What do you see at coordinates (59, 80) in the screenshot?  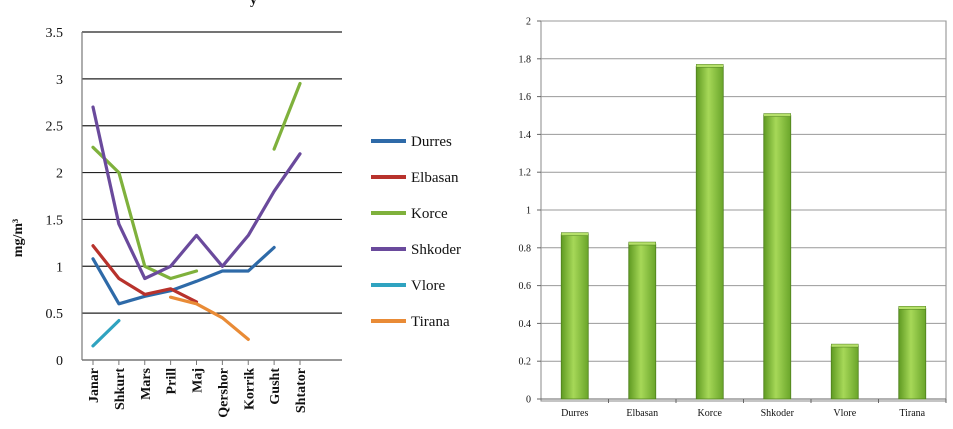 I see `line-chart-y-tick-label: 3` at bounding box center [59, 80].